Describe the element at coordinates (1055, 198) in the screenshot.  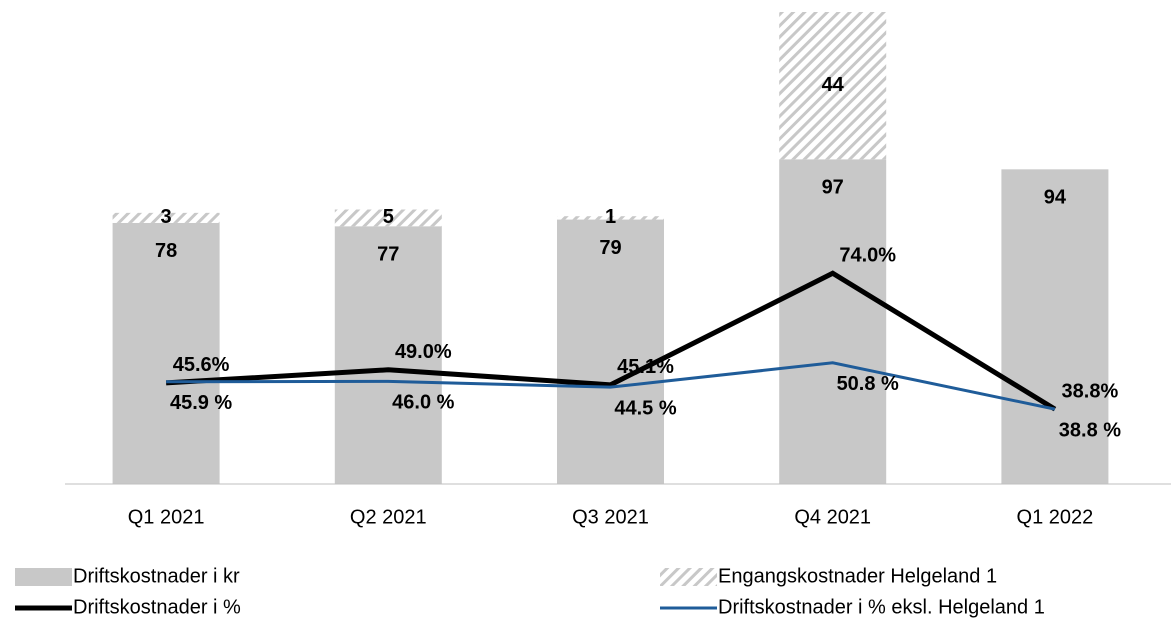
I see `bar-value-label: 94` at that location.